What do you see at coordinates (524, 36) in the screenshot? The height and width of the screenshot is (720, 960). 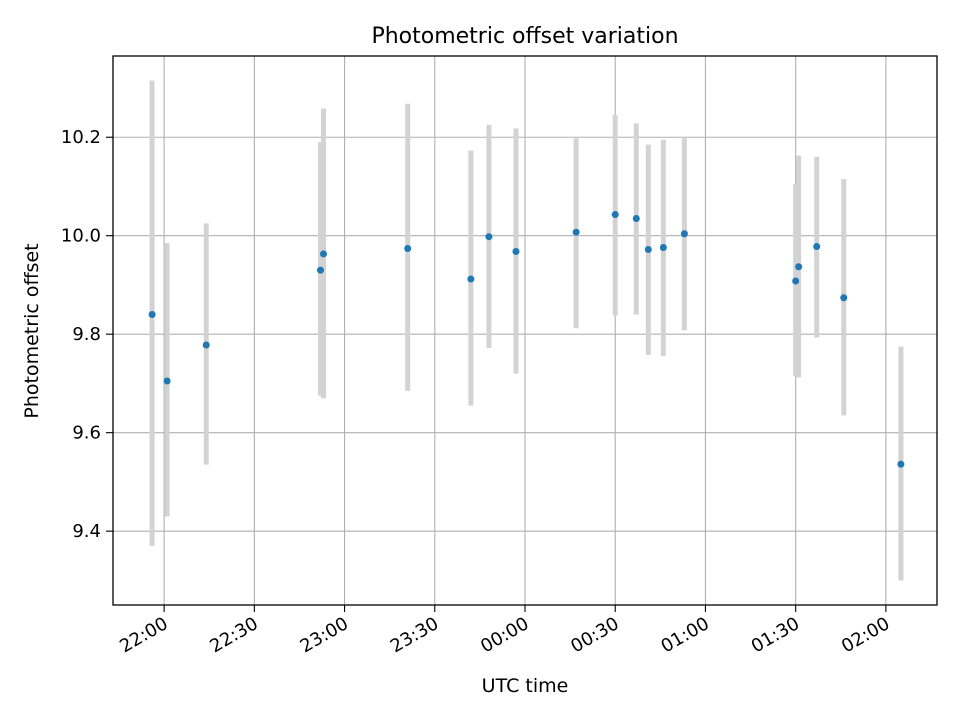 I see `chart-title: Photometric offset variation` at bounding box center [524, 36].